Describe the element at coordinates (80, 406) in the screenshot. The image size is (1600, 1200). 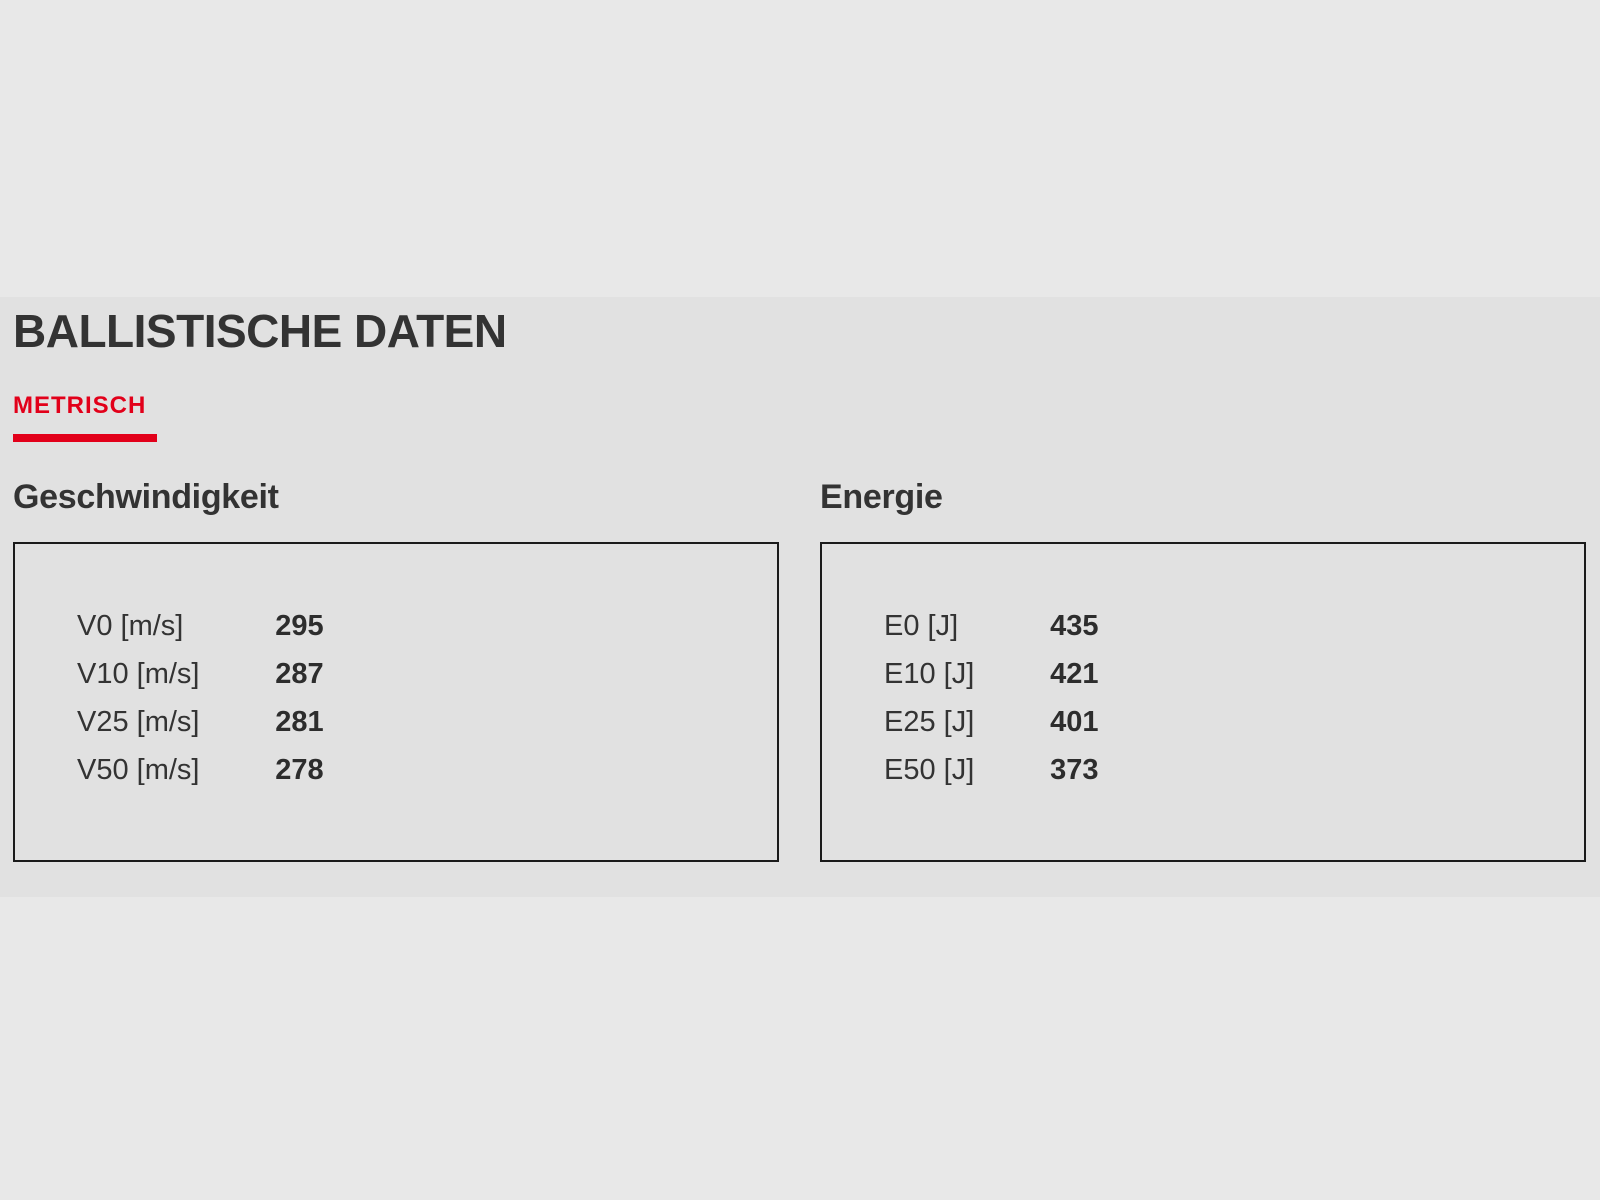
I see `tab-metrisch-label: METRISCH` at that location.